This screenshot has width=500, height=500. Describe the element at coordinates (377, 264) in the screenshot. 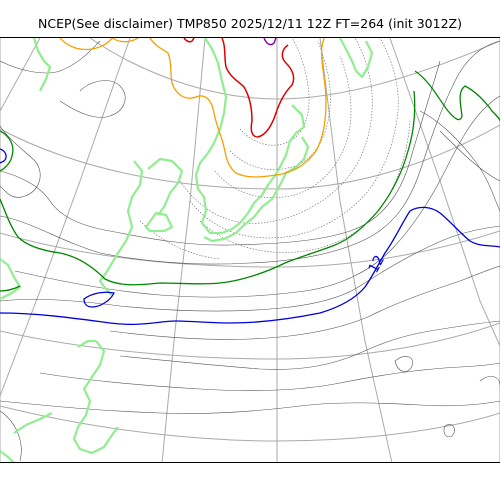

I see `contour-label-12: 12` at that location.